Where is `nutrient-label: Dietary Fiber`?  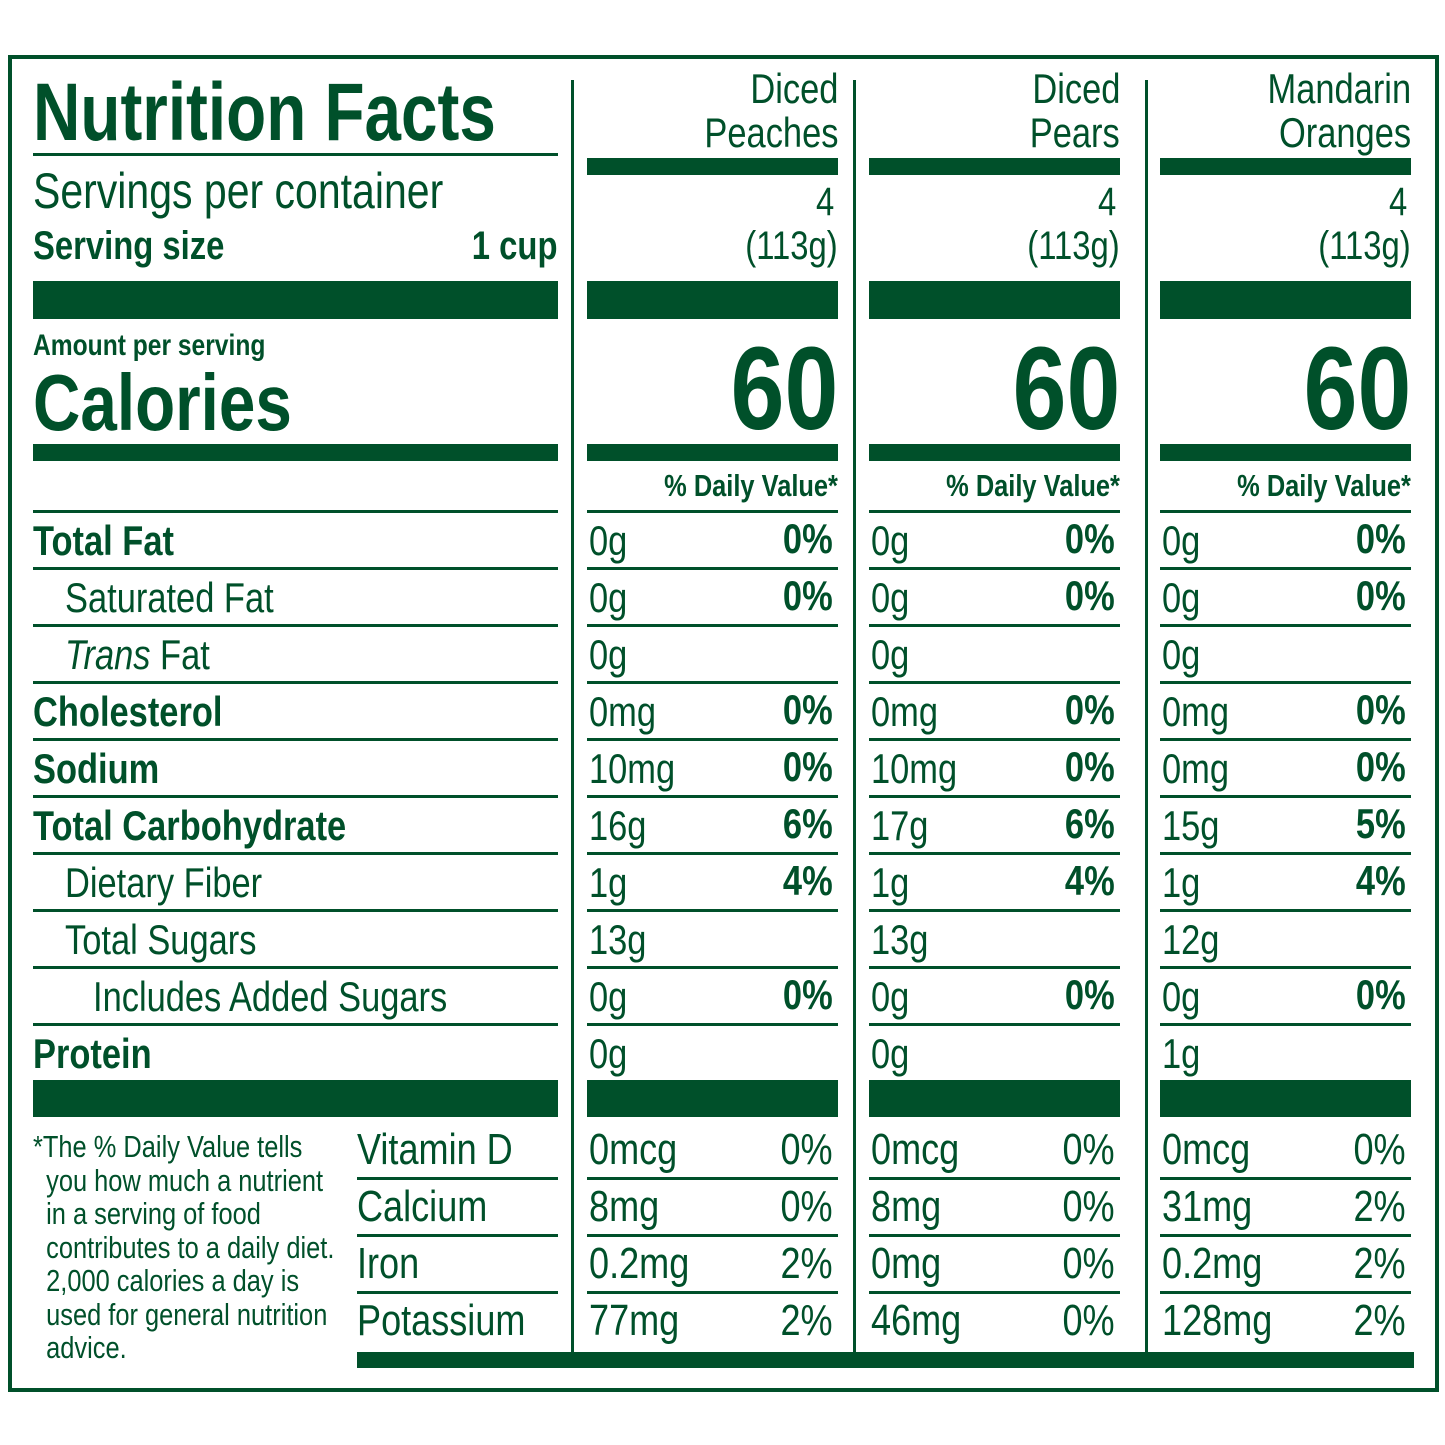 nutrient-label: Dietary Fiber is located at coordinates (185, 883).